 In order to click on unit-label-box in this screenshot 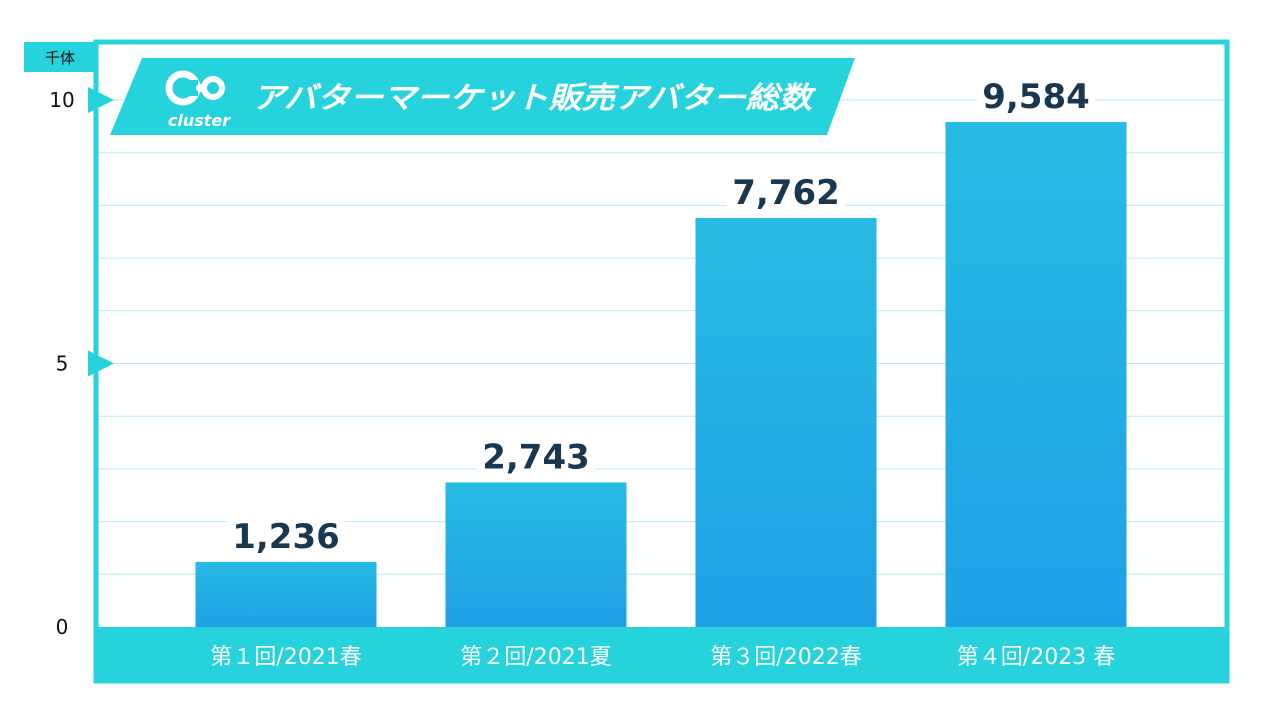, I will do `click(60, 57)`.